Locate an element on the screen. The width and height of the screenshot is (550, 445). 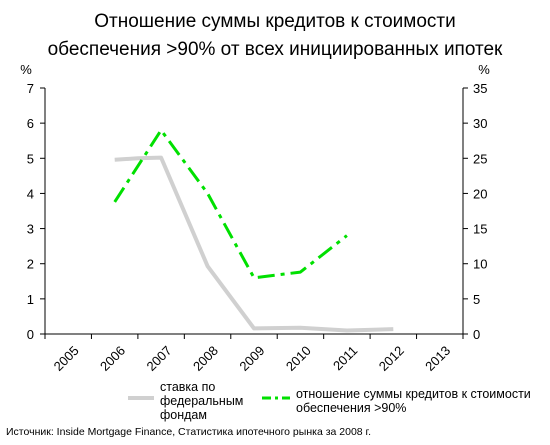
y-left-tick-label: 0 is located at coordinates (30, 334).